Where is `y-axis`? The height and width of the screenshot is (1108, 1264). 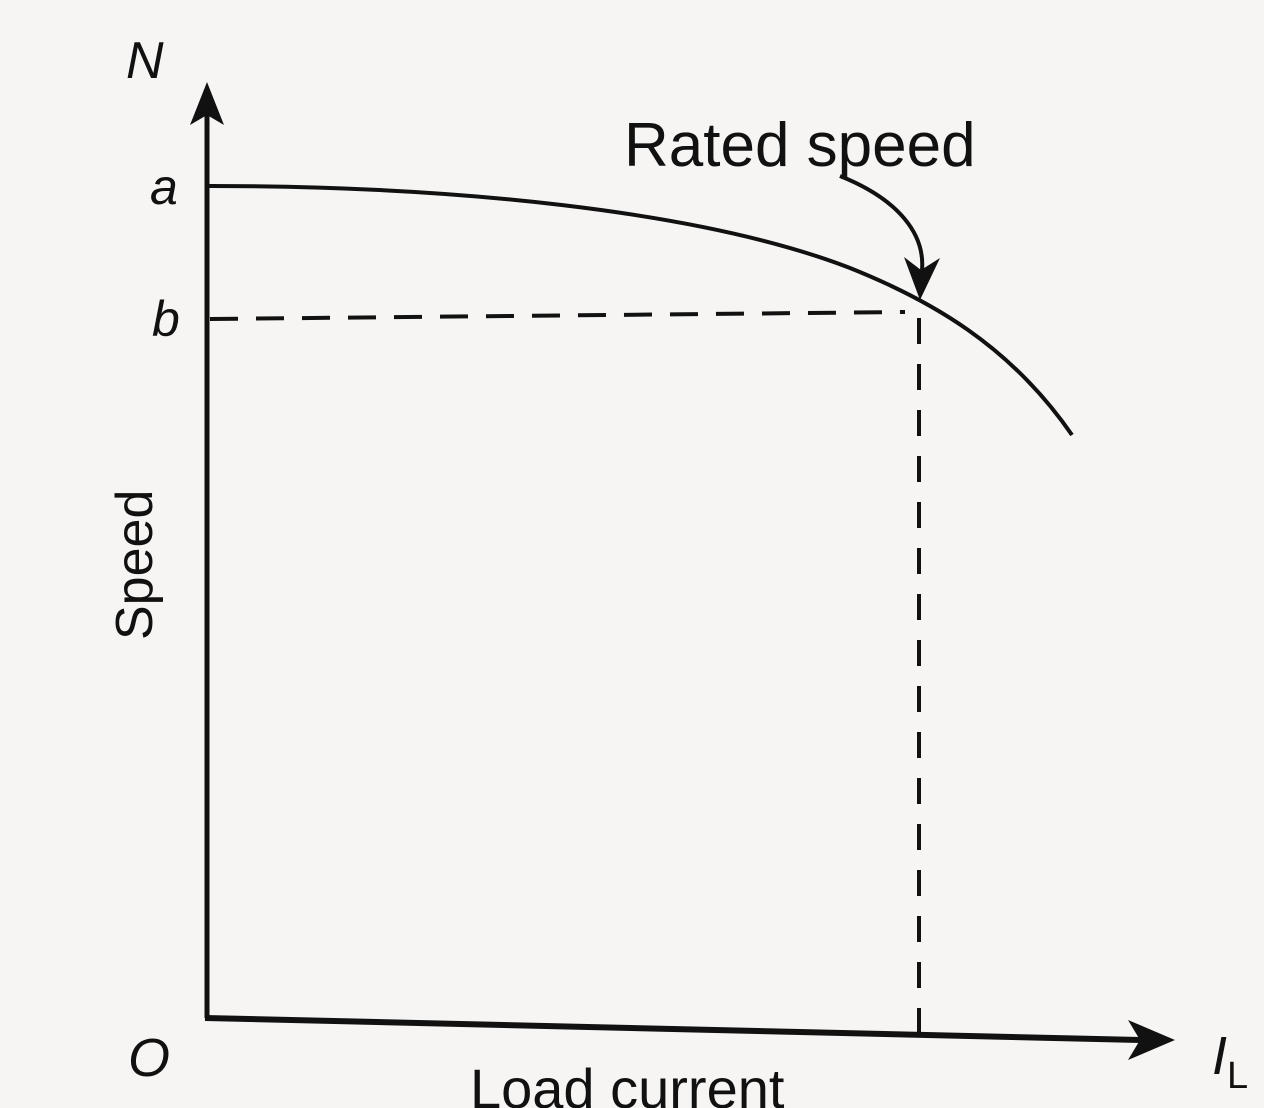 y-axis is located at coordinates (207, 550).